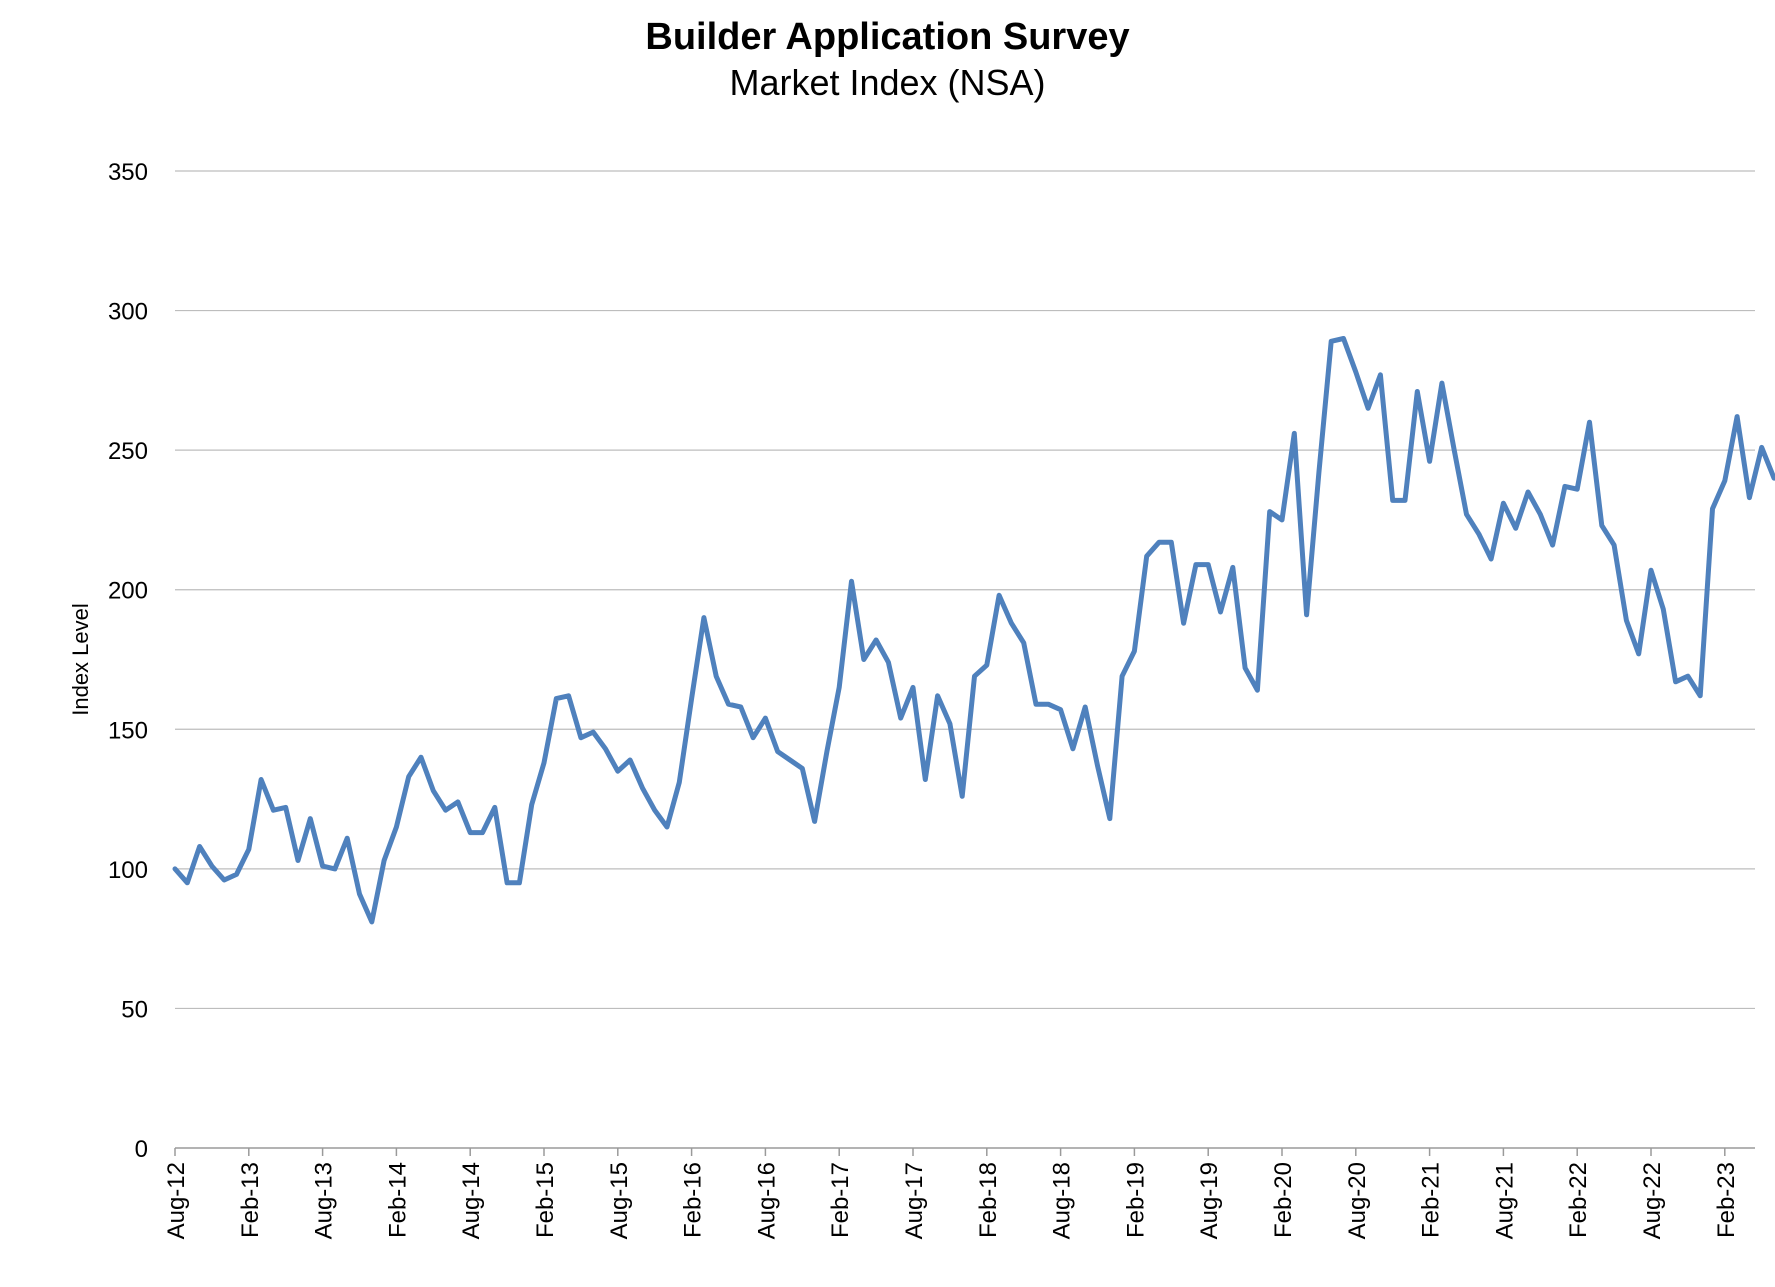 This screenshot has height=1287, width=1775. Describe the element at coordinates (128, 312) in the screenshot. I see `y-tick-label: 300` at that location.